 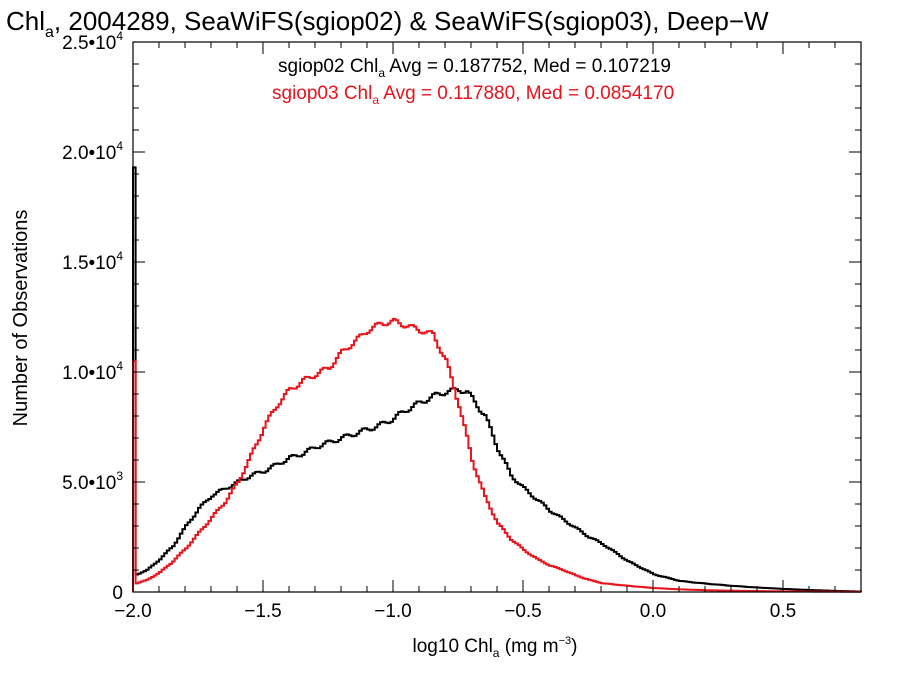 I want to click on x-tick-label: 0.5, so click(x=783, y=611).